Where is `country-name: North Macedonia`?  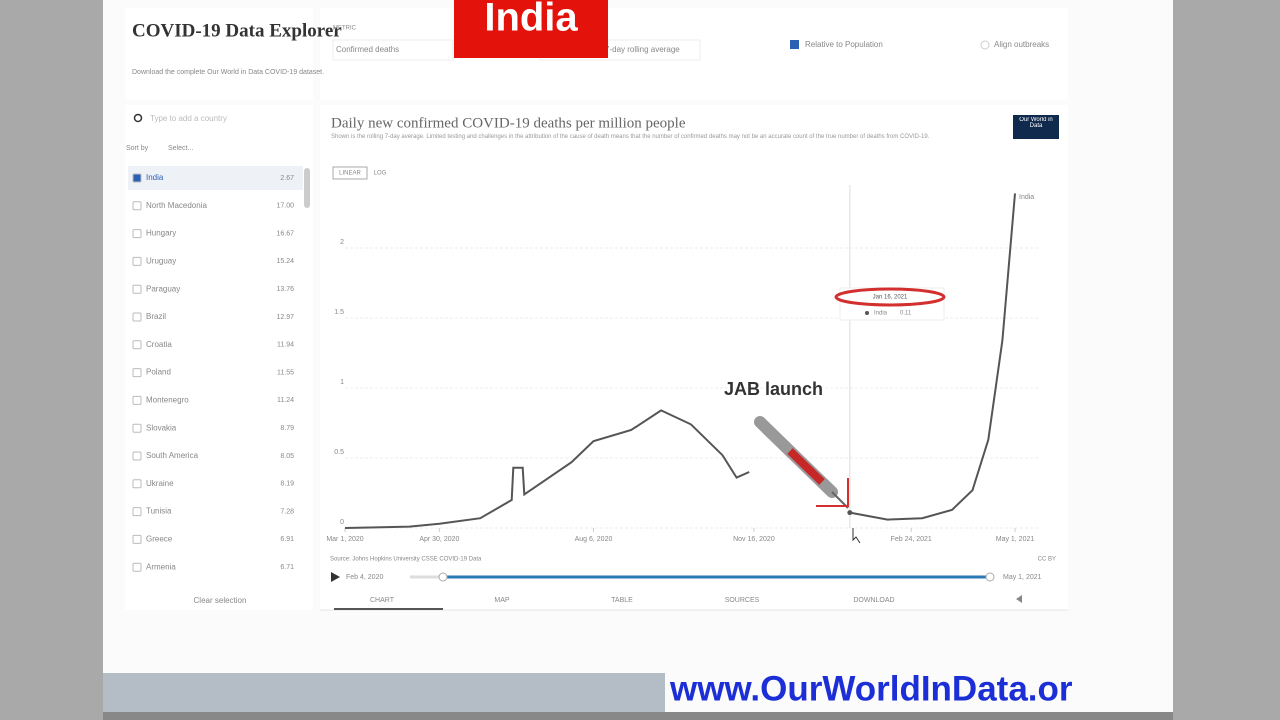
country-name: North Macedonia is located at coordinates (176, 205).